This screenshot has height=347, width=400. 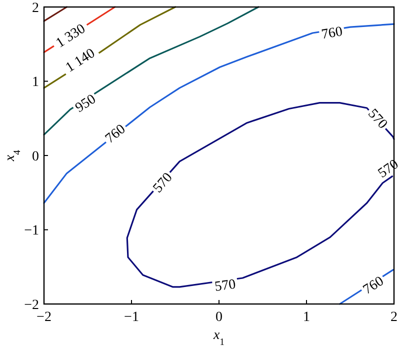 What do you see at coordinates (85, 104) in the screenshot?
I see `annotation: 950` at bounding box center [85, 104].